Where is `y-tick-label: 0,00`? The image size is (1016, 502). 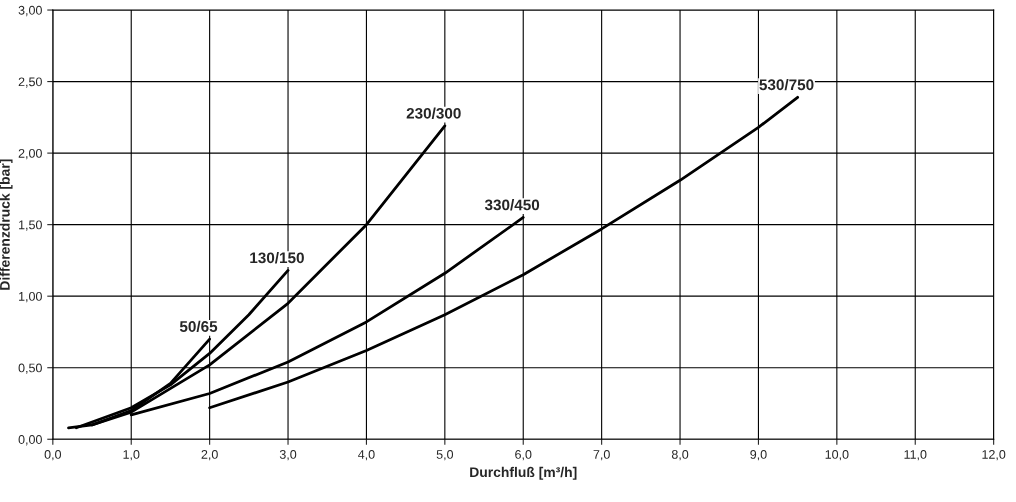 y-tick-label: 0,00 is located at coordinates (30, 440).